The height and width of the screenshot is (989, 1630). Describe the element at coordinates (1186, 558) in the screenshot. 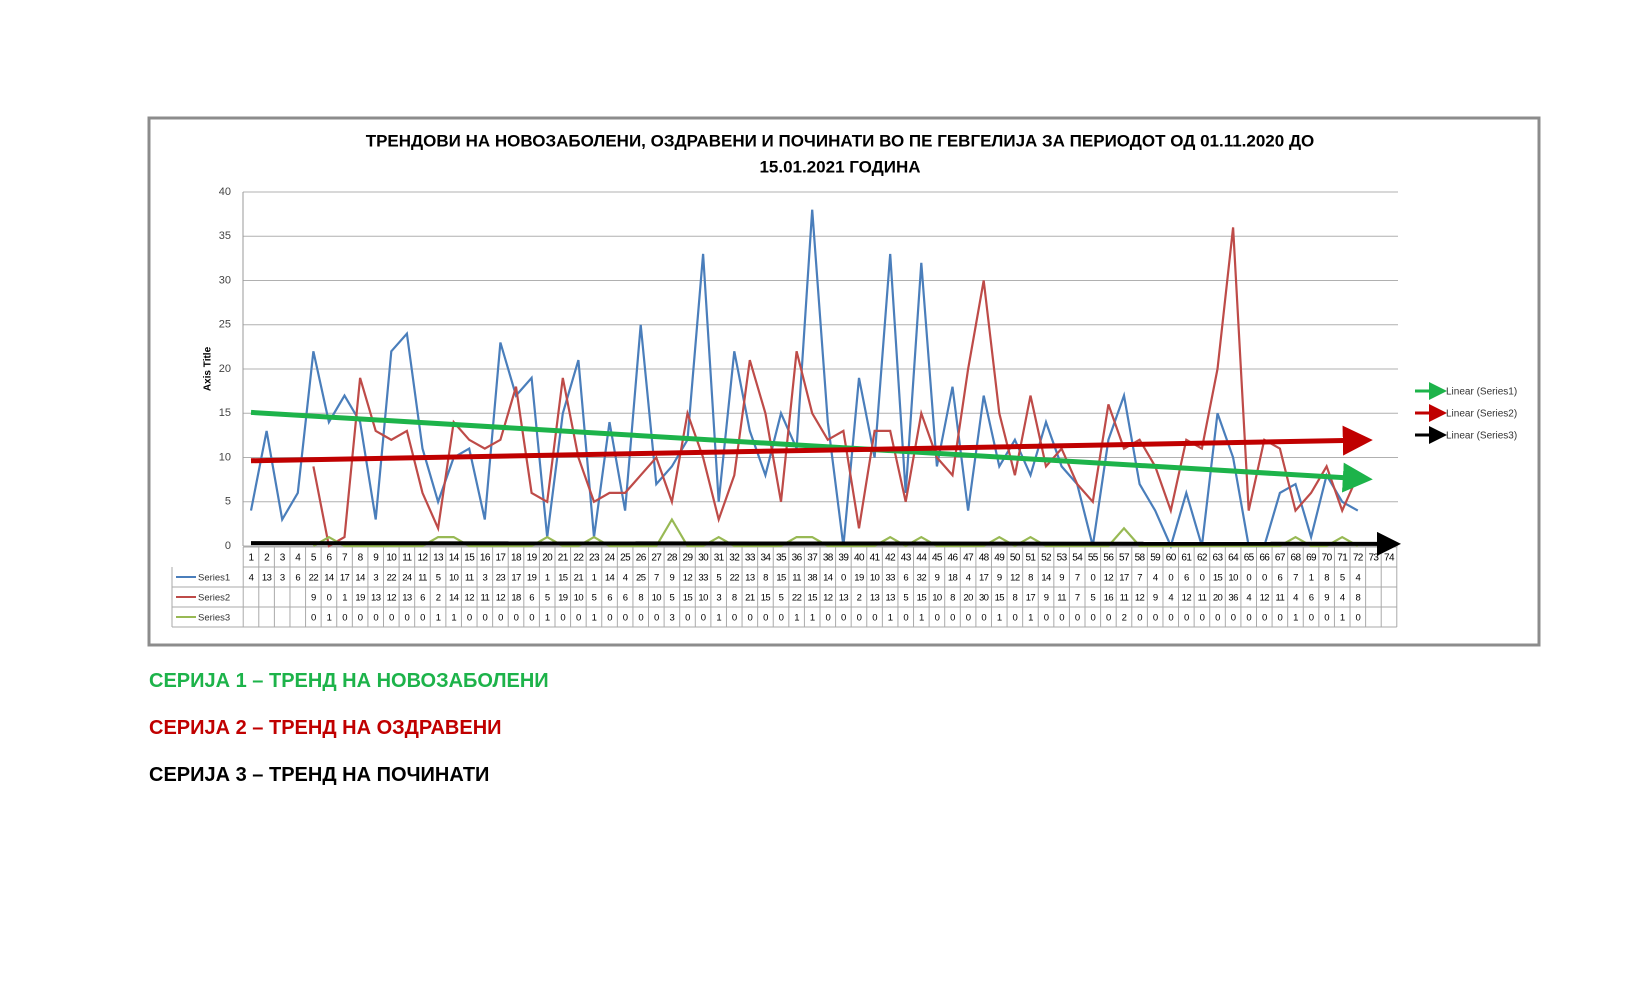

I see `x-tick-label: 61` at that location.